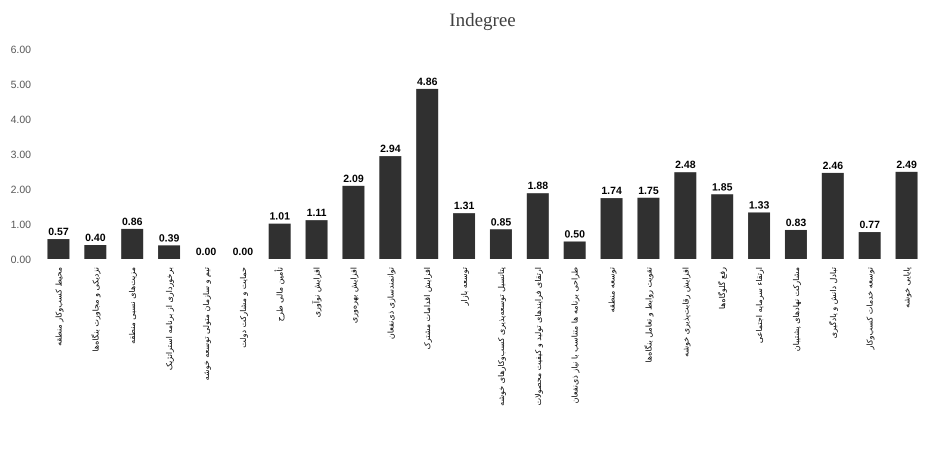  I want to click on x-tick-label: ارتقاء سرمایه اجتماعی, so click(759, 305).